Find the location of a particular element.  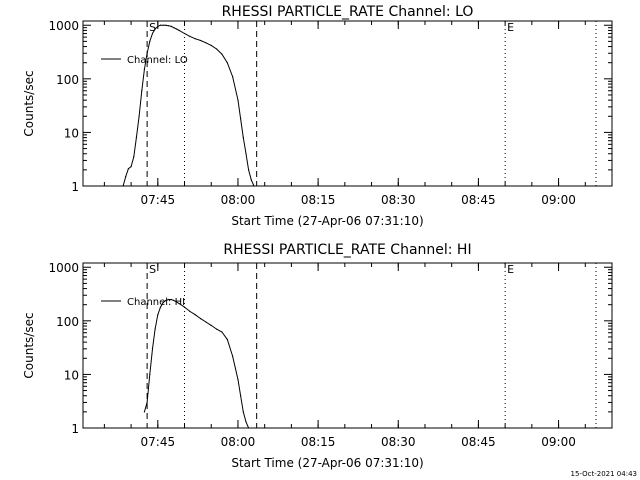

timestamp-stamp: 15-Oct-2021 04:43 is located at coordinates (604, 474).